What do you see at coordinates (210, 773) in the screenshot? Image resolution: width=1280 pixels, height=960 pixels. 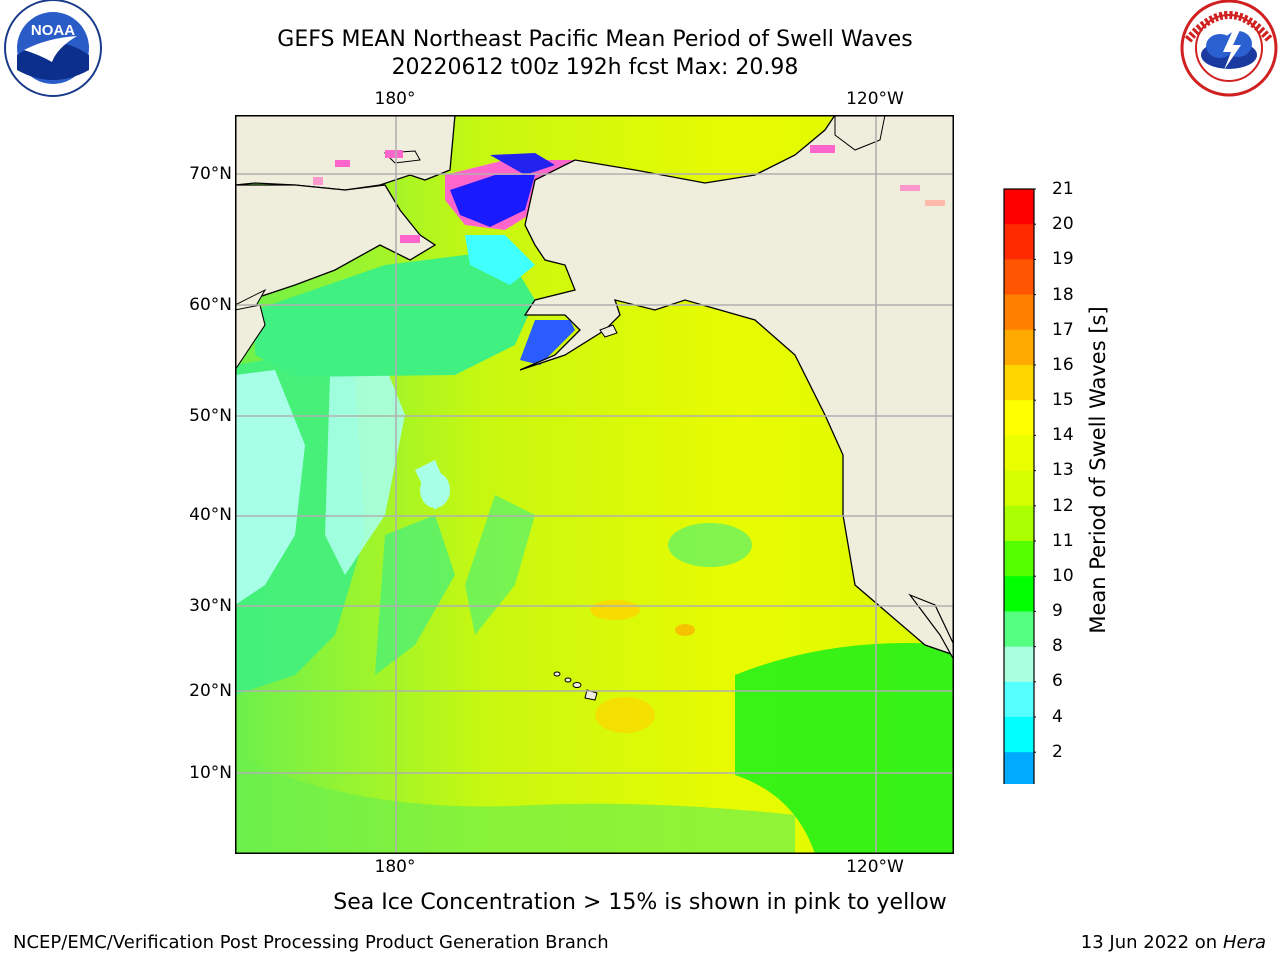 I see `lat-label-10n: 10°N` at bounding box center [210, 773].